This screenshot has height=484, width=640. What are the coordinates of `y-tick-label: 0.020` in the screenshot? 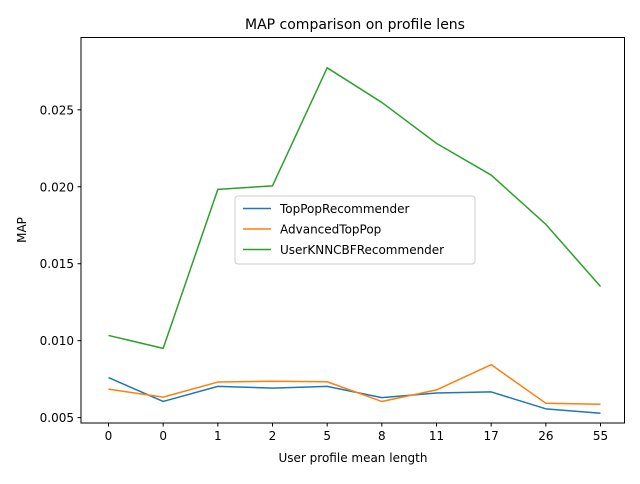 It's located at (57, 187).